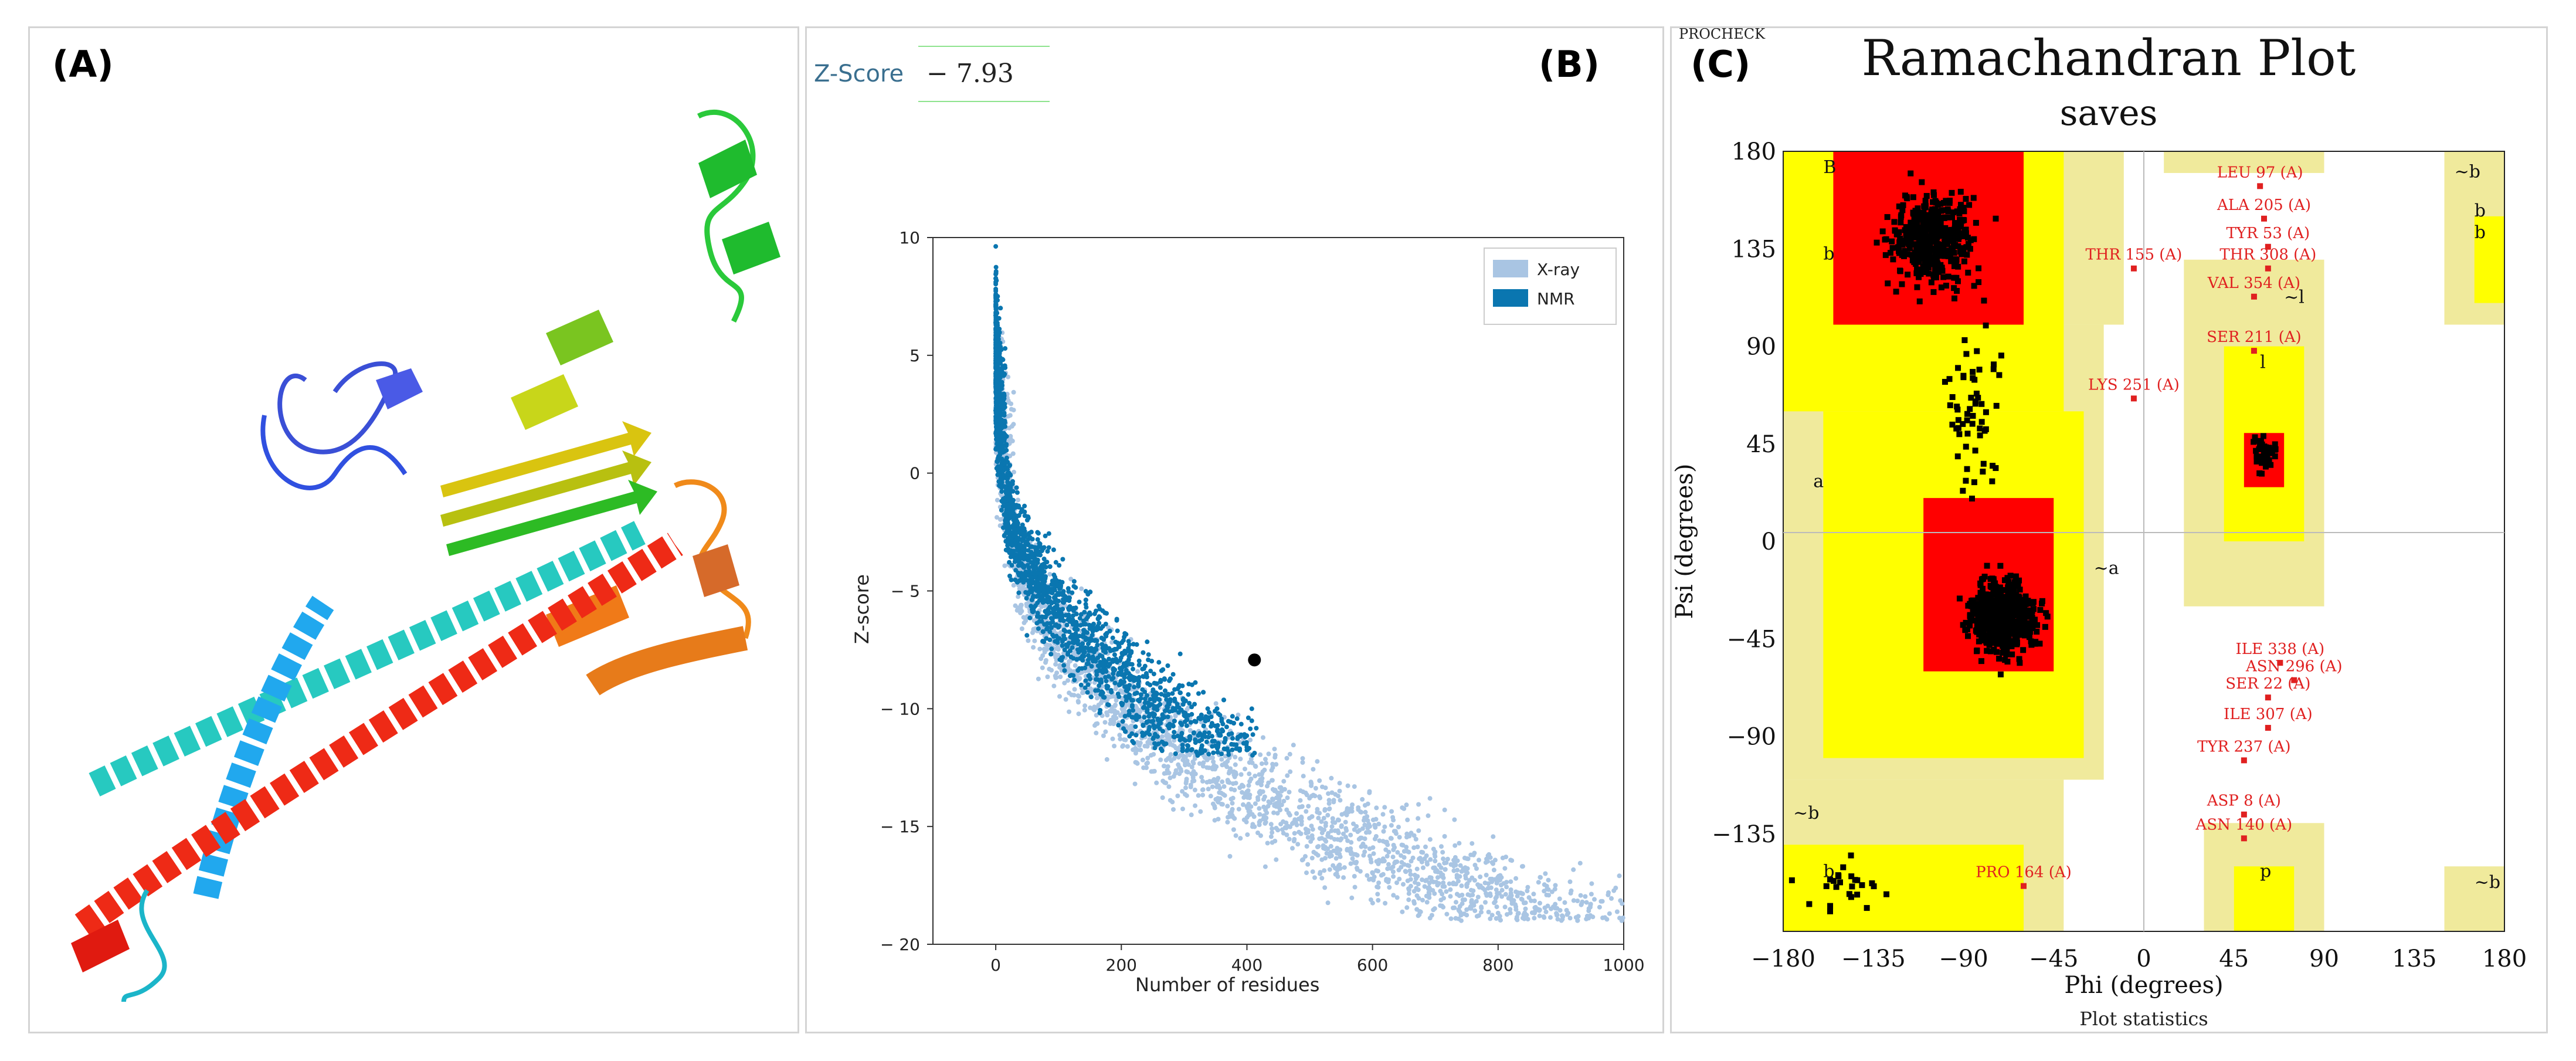 Image resolution: width=2576 pixels, height=1061 pixels. Describe the element at coordinates (1510, 268) in the screenshot. I see `legend-xray-swatch` at that location.